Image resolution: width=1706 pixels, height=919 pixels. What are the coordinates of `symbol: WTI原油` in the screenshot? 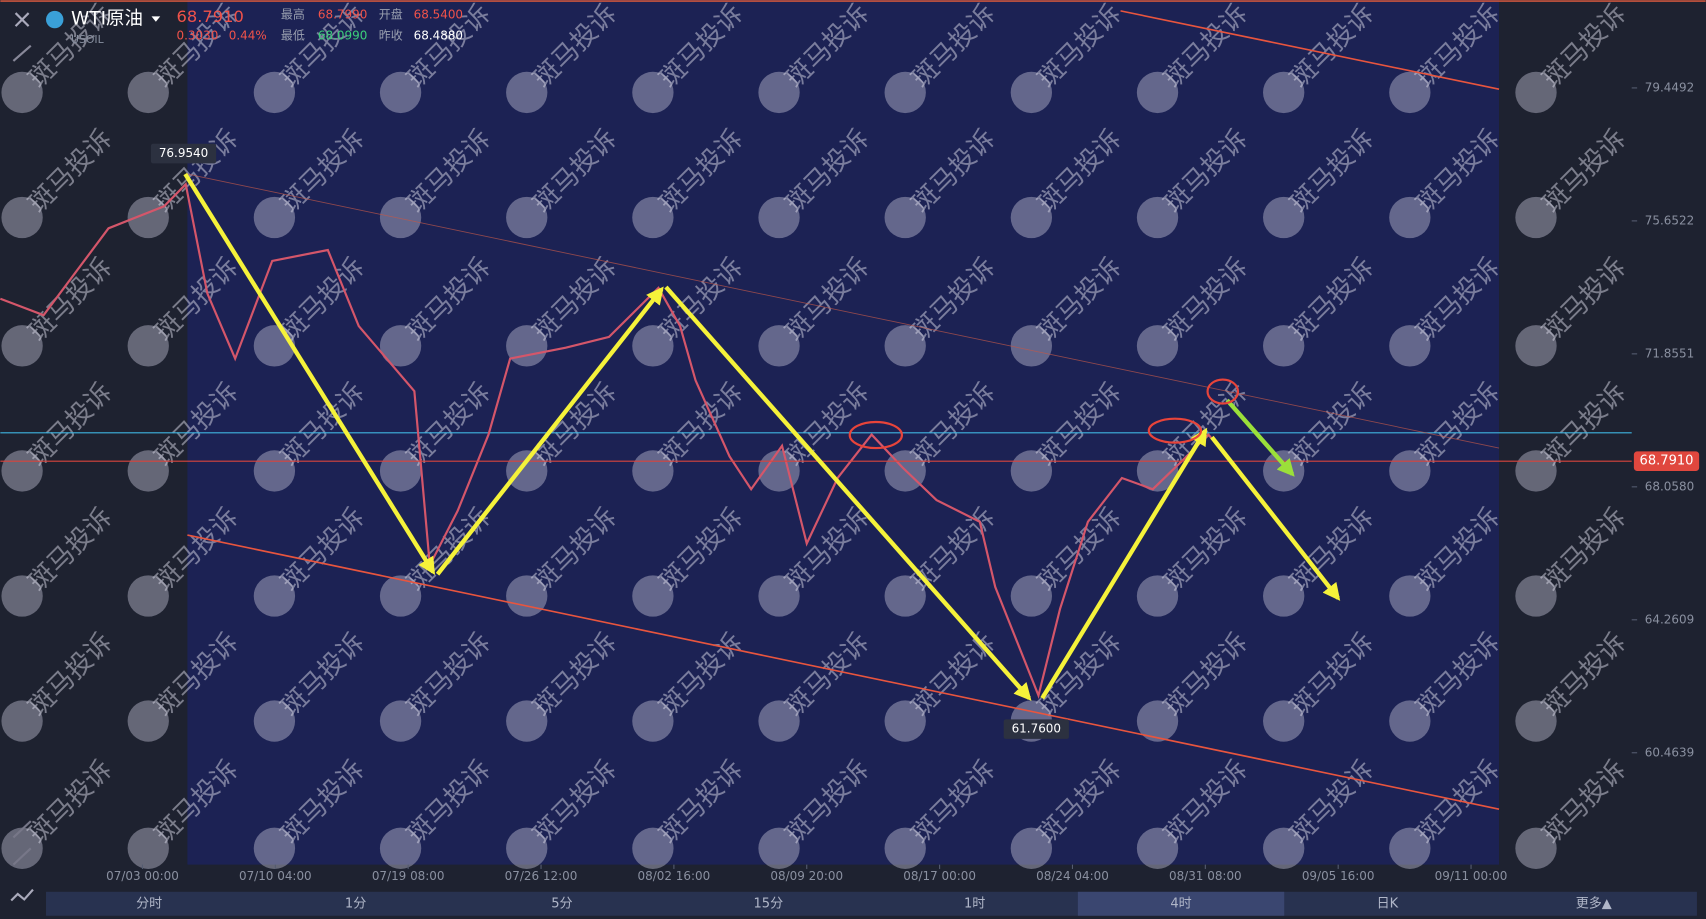 It's located at (107, 19).